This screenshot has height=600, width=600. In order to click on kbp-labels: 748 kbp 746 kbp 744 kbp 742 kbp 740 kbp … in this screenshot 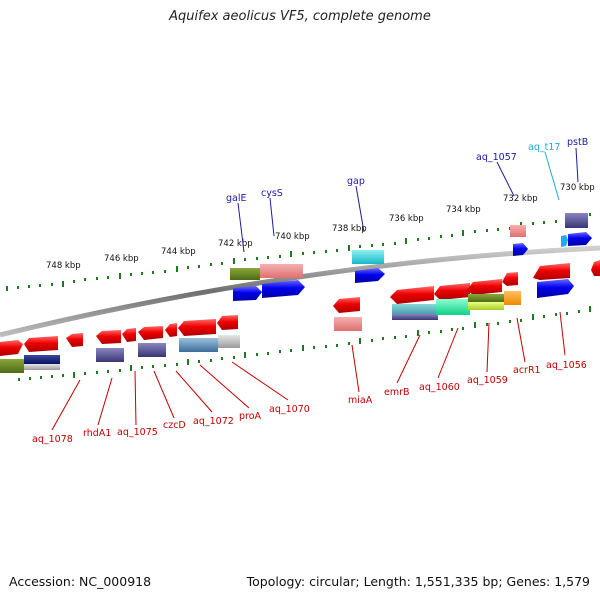, I will do `click(320, 227)`.